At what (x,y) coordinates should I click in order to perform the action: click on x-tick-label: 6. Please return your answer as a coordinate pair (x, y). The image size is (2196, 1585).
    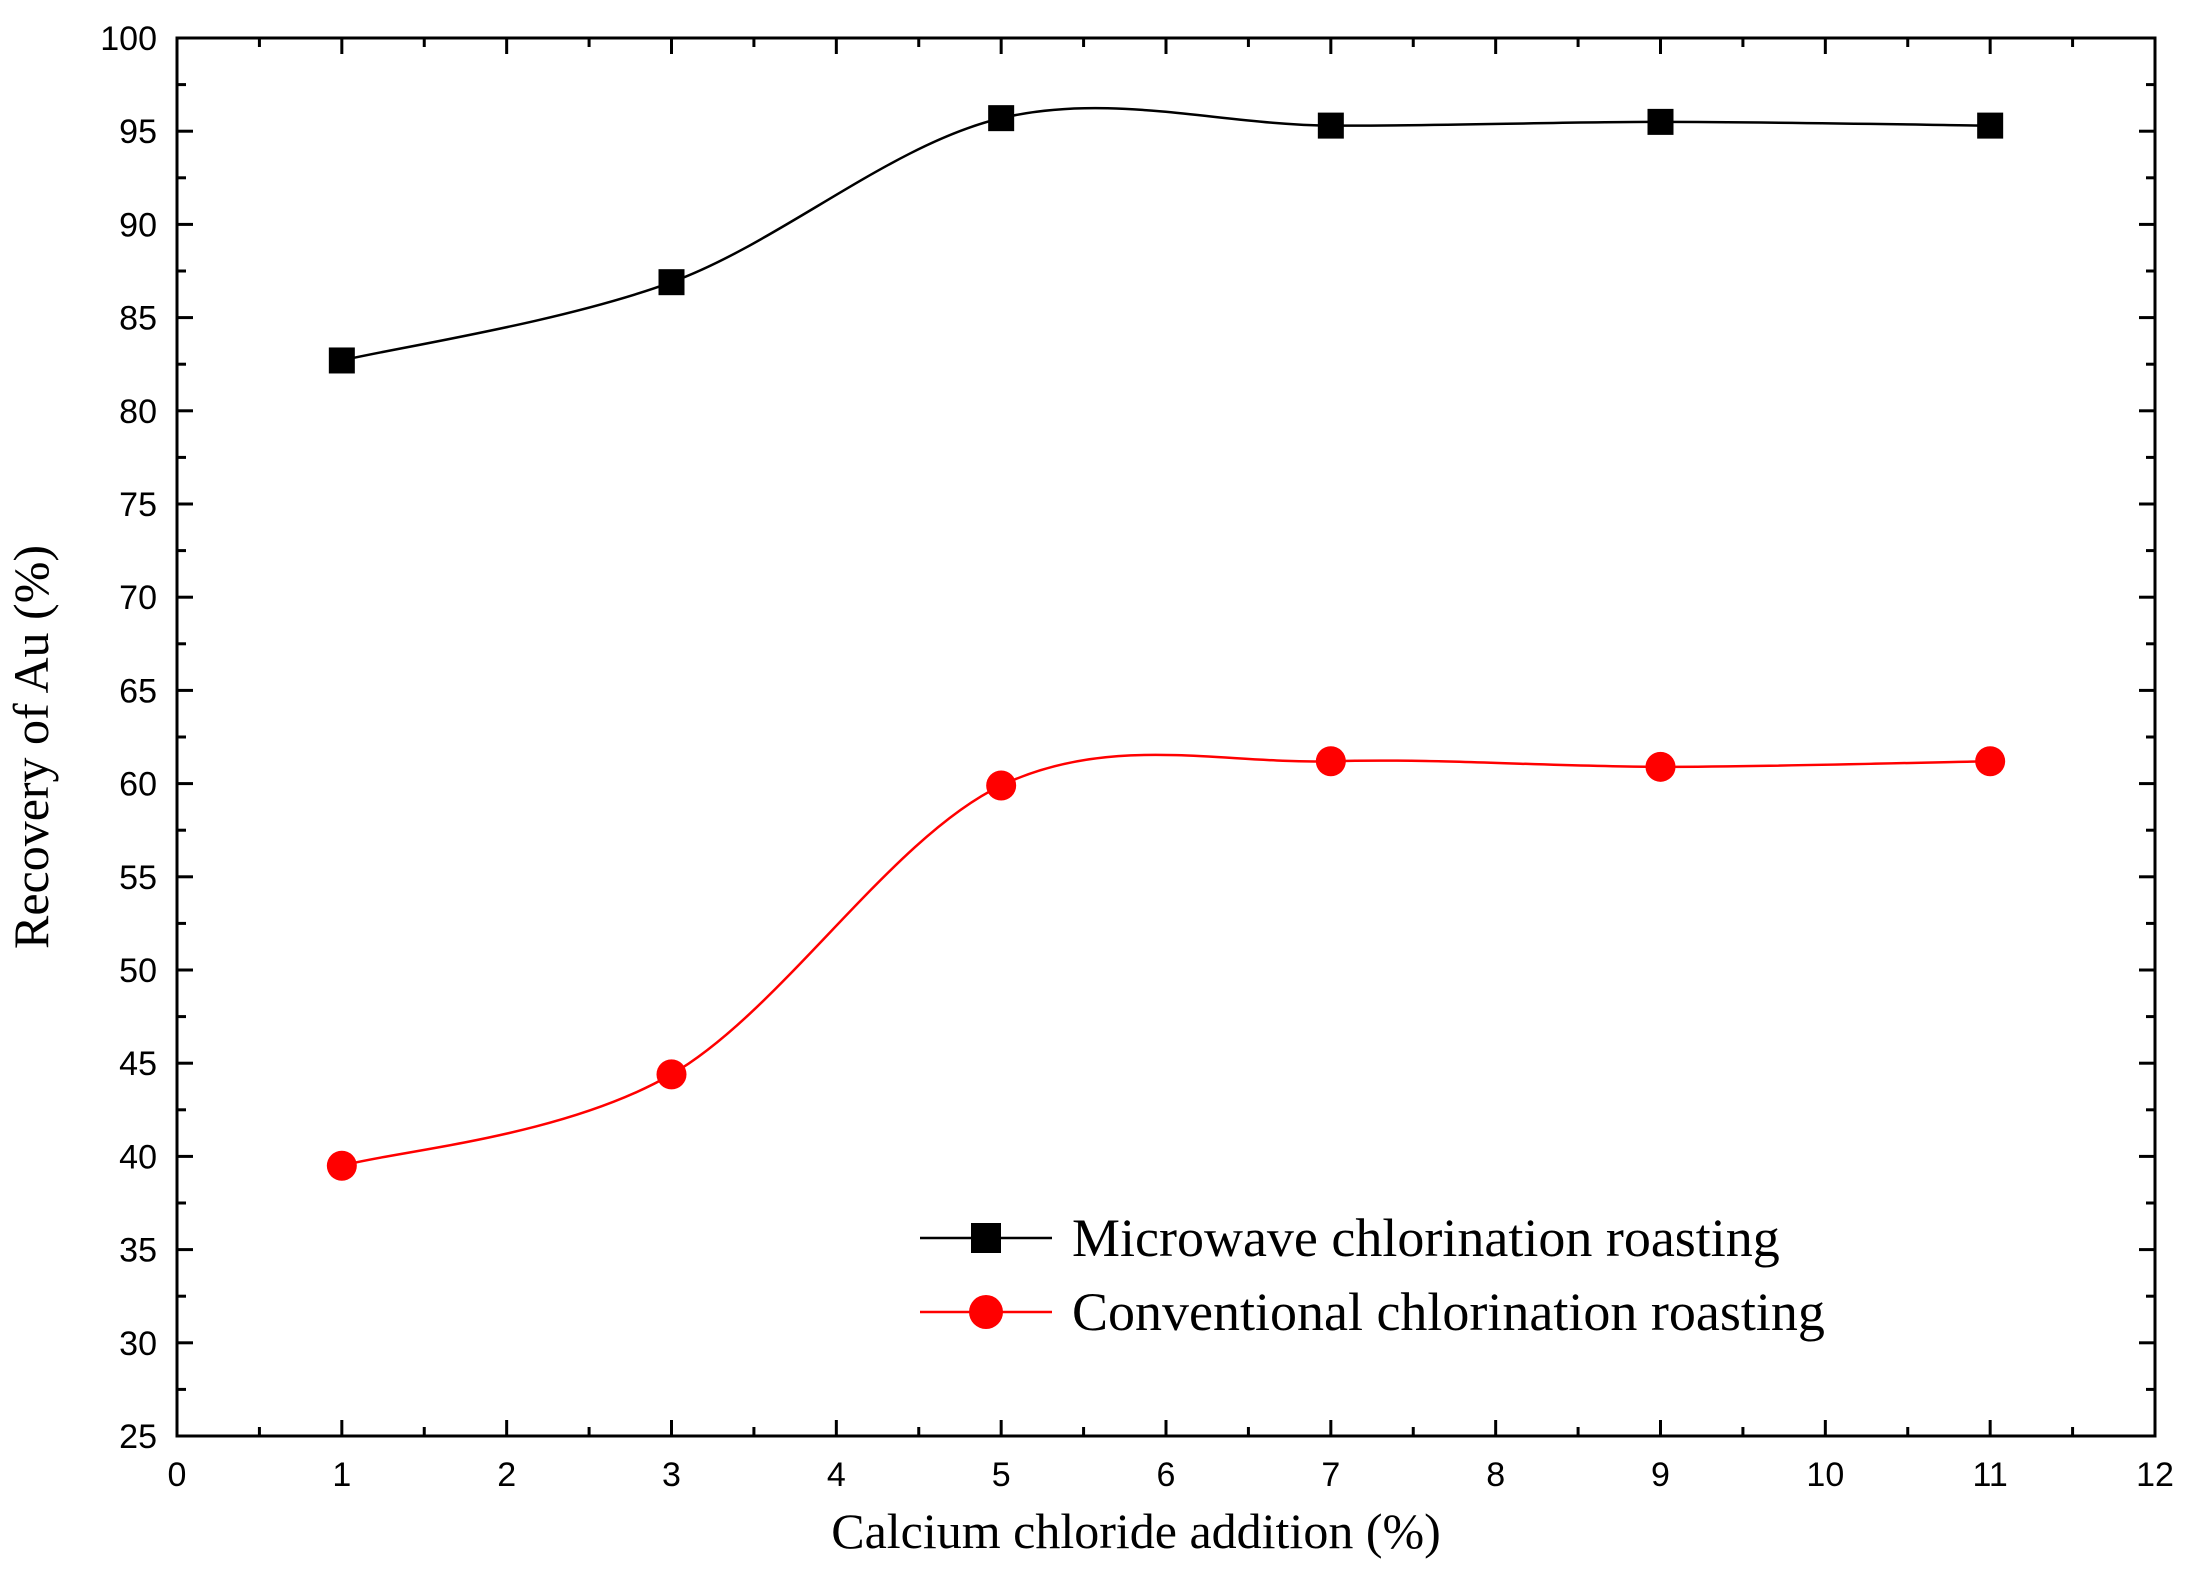
    Looking at the image, I should click on (1166, 1475).